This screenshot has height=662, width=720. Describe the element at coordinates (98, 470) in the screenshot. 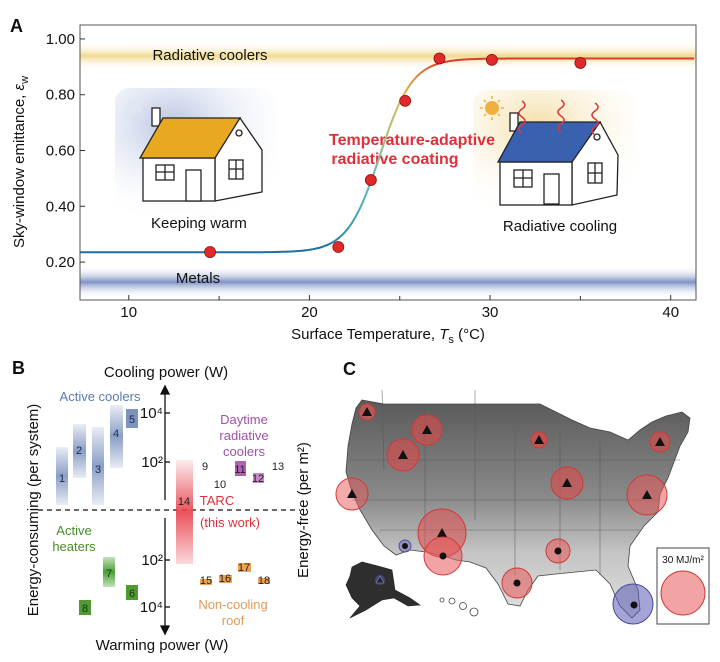

I see `item-label-3: 3` at that location.